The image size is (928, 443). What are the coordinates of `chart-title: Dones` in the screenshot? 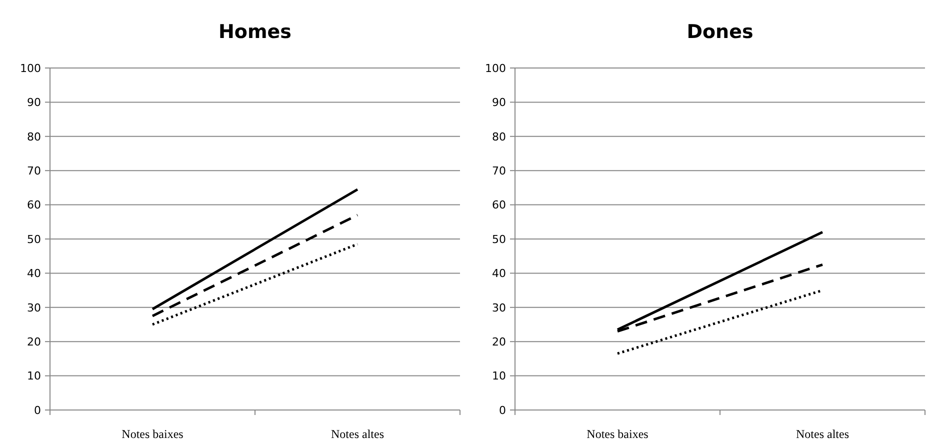 It's located at (720, 32).